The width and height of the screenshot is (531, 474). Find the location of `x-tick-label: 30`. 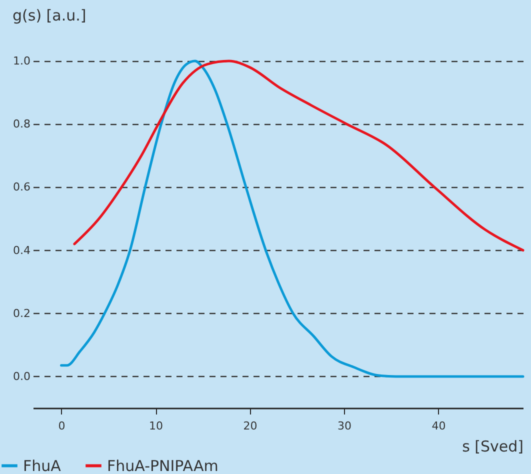

x-tick-label: 30 is located at coordinates (344, 426).